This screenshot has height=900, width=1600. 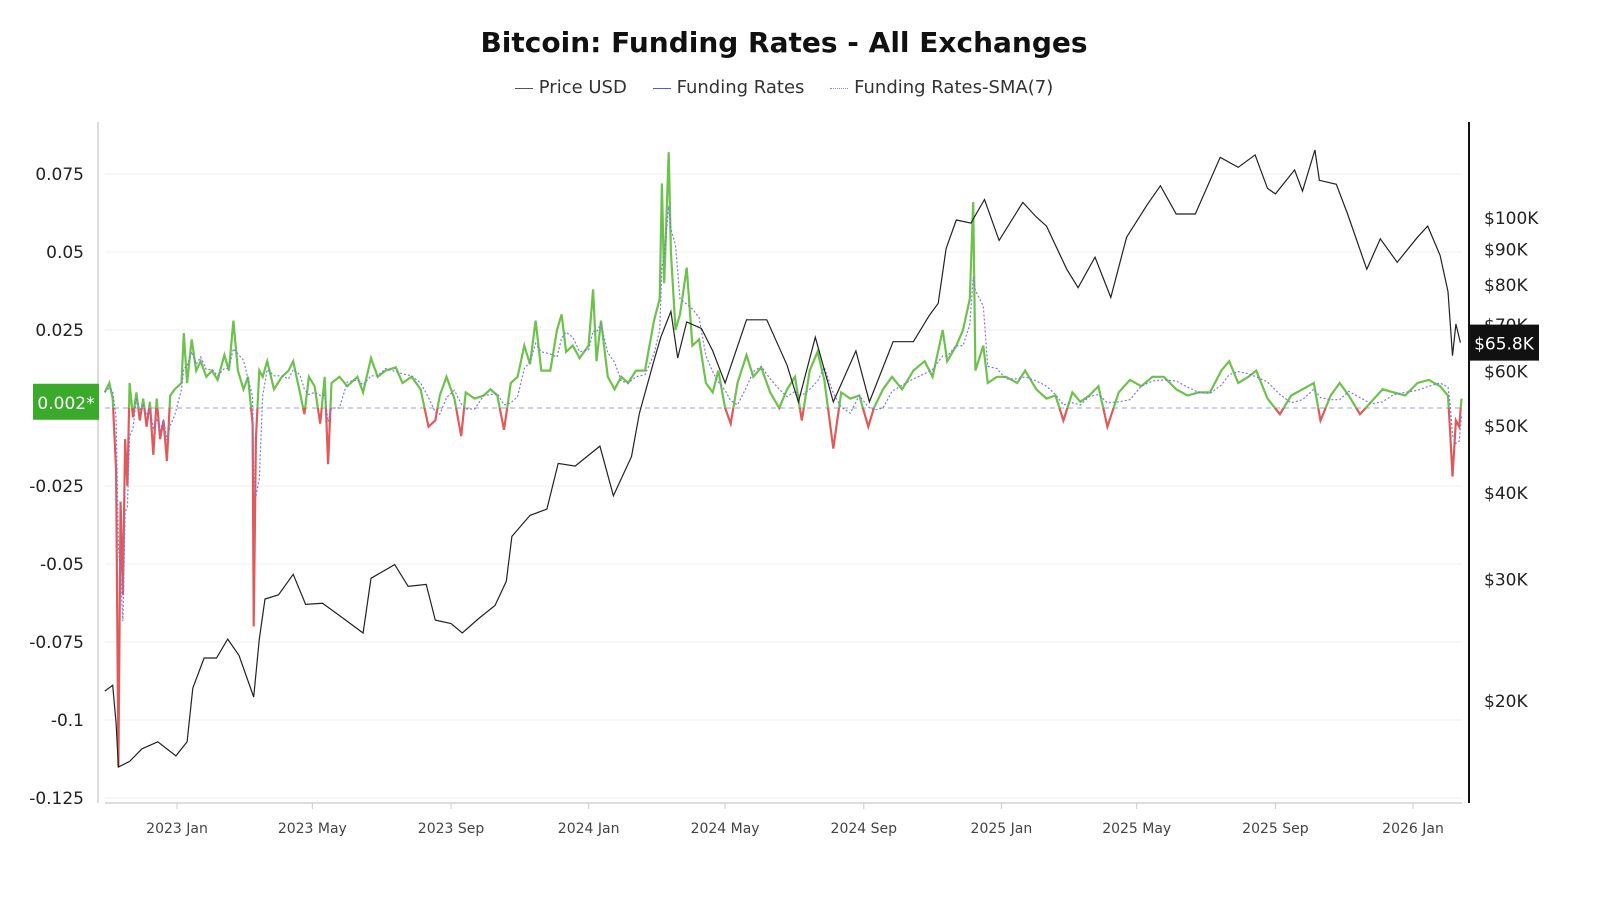 I want to click on legend-item-funding-rates: Funding Rates, so click(x=728, y=87).